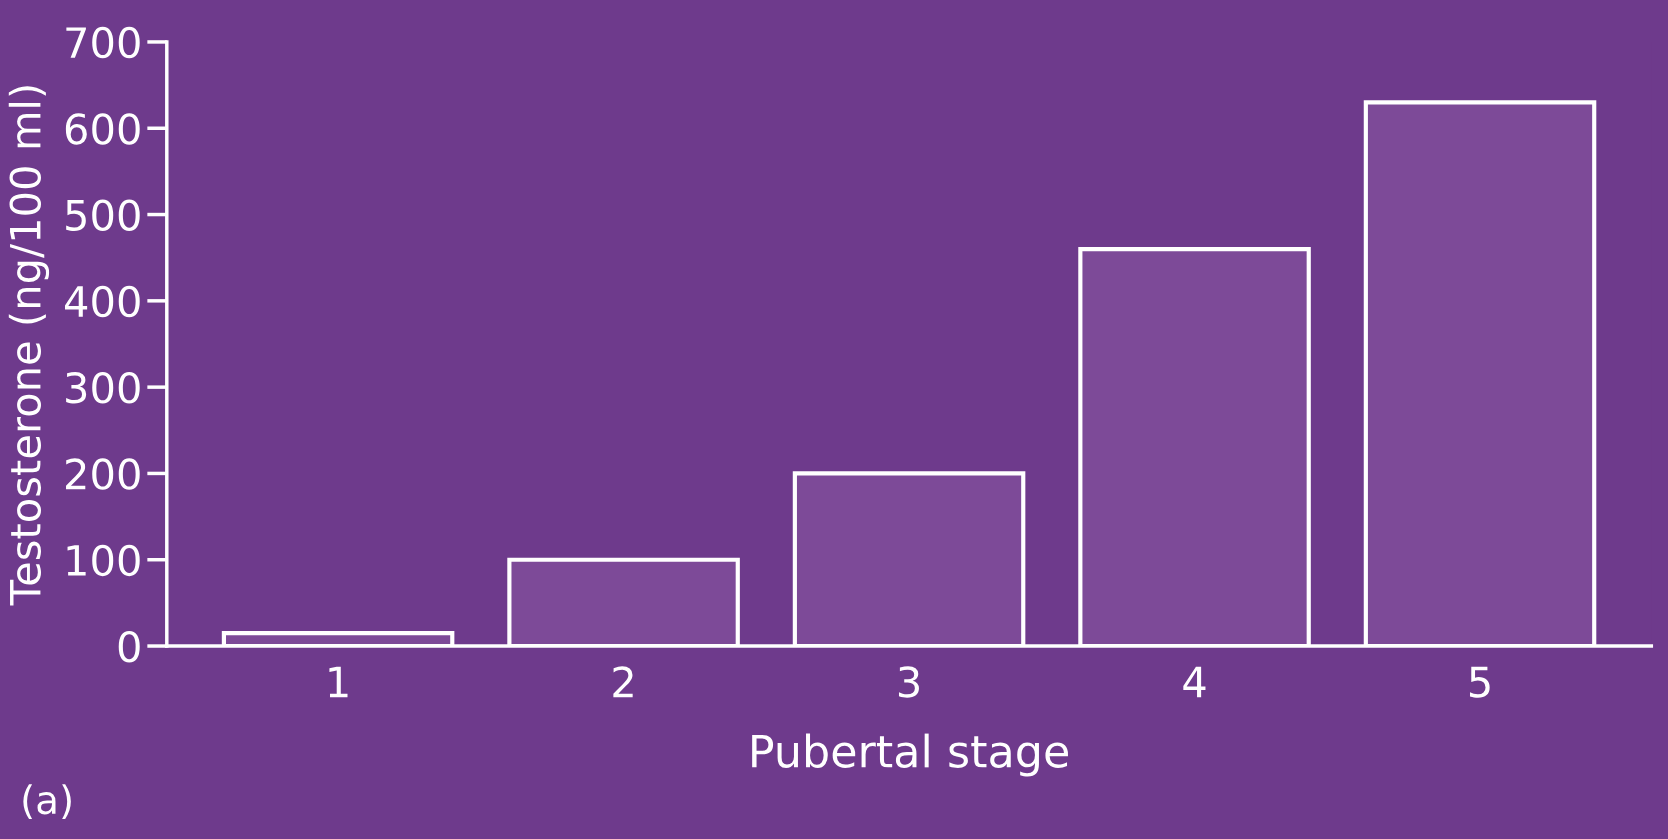 This screenshot has height=839, width=1668. I want to click on y-tick-label: 400, so click(102, 301).